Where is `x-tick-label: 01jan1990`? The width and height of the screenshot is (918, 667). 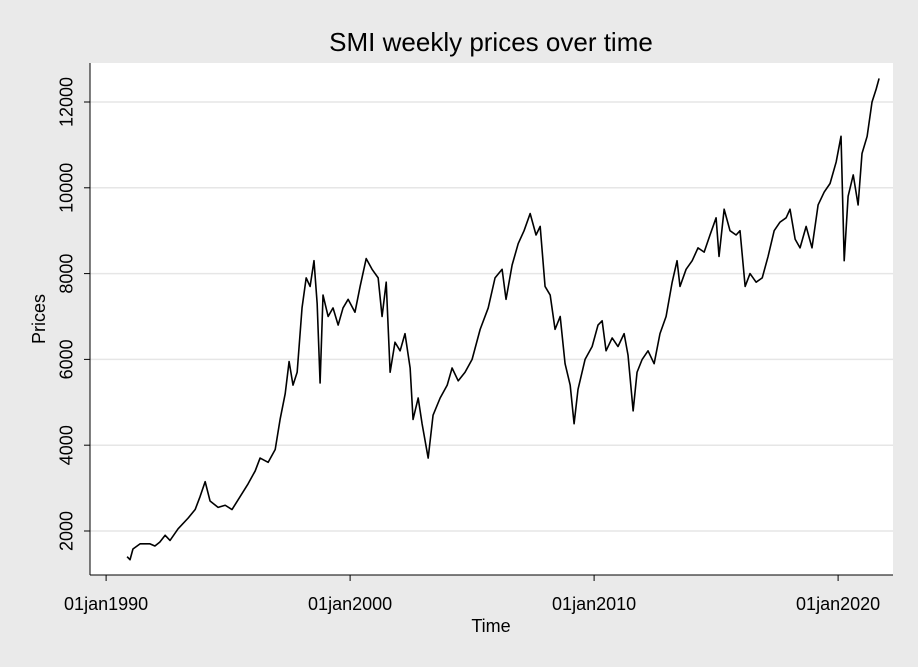
x-tick-label: 01jan1990 is located at coordinates (106, 604).